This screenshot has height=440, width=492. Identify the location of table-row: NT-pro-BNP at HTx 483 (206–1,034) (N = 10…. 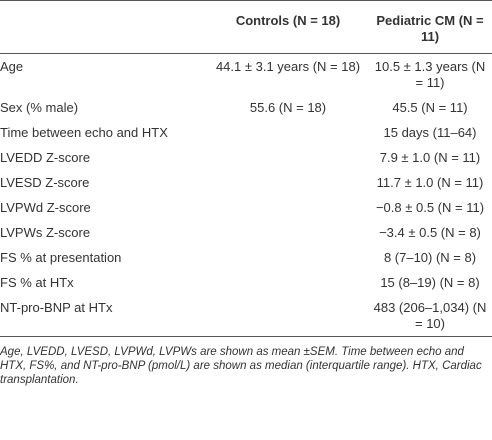
(246, 316).